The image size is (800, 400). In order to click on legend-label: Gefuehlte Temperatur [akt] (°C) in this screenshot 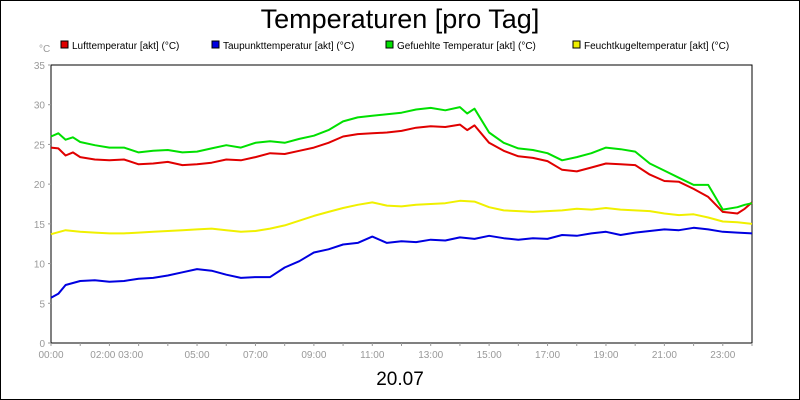, I will do `click(466, 46)`.